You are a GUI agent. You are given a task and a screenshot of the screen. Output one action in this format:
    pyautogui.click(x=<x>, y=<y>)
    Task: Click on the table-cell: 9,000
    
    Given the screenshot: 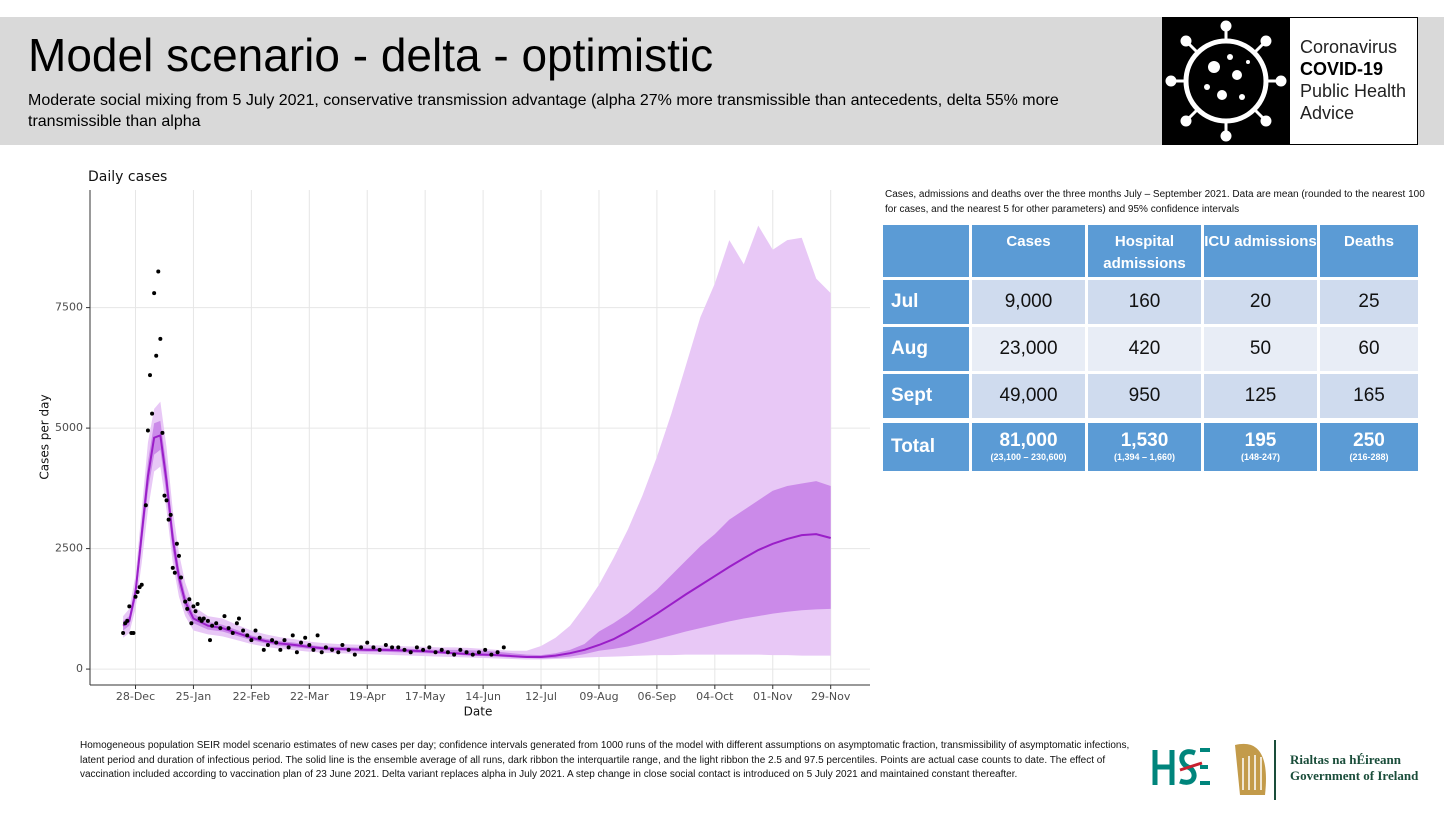 What is the action you would take?
    pyautogui.click(x=1028, y=302)
    